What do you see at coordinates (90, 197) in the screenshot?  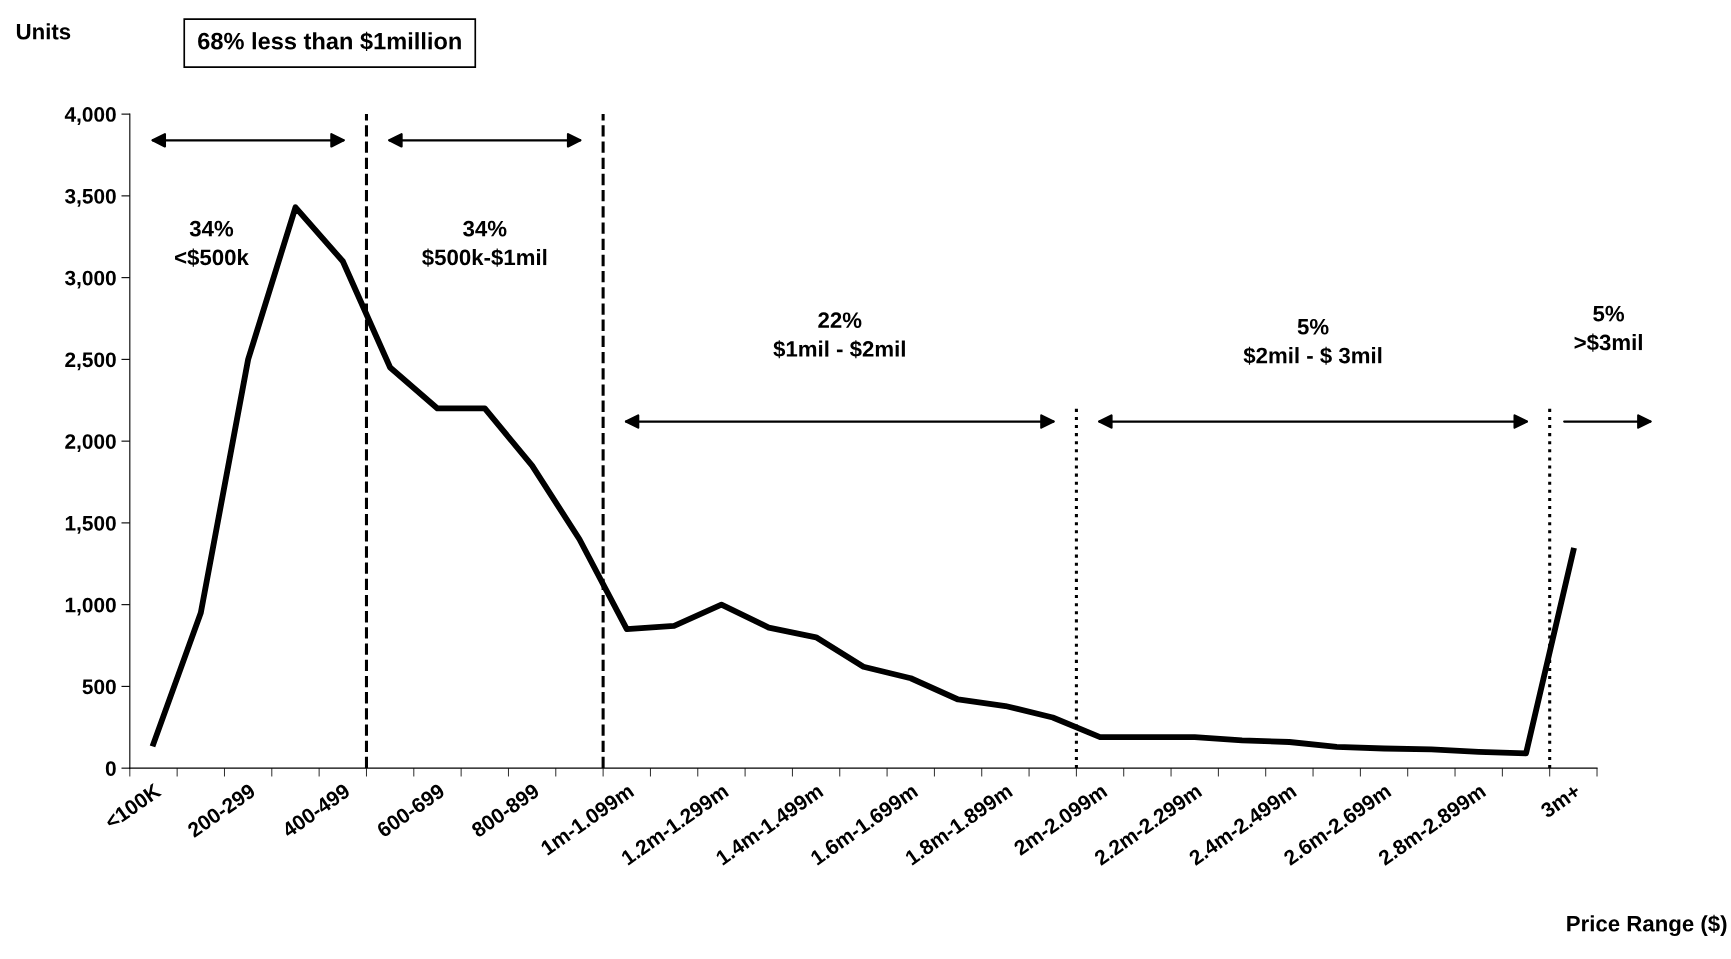 I see `y-tick-label: 3,500` at bounding box center [90, 197].